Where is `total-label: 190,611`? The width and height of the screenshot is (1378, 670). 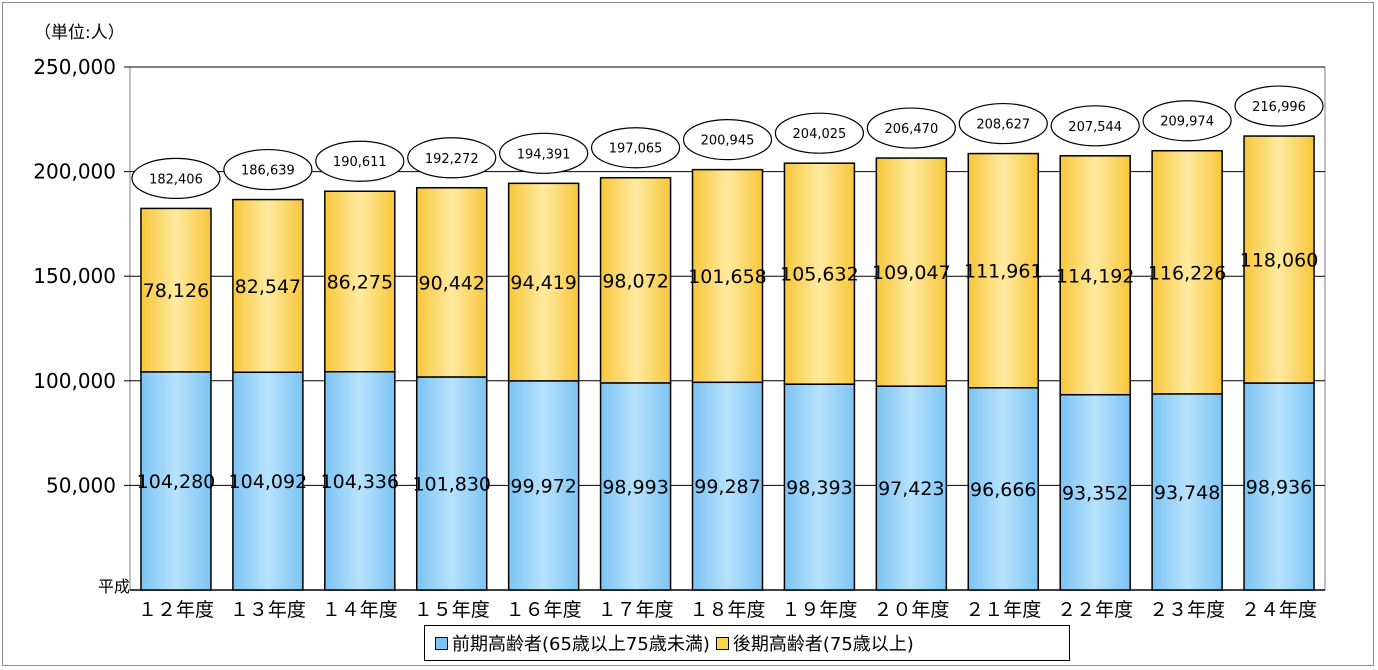 total-label: 190,611 is located at coordinates (360, 162).